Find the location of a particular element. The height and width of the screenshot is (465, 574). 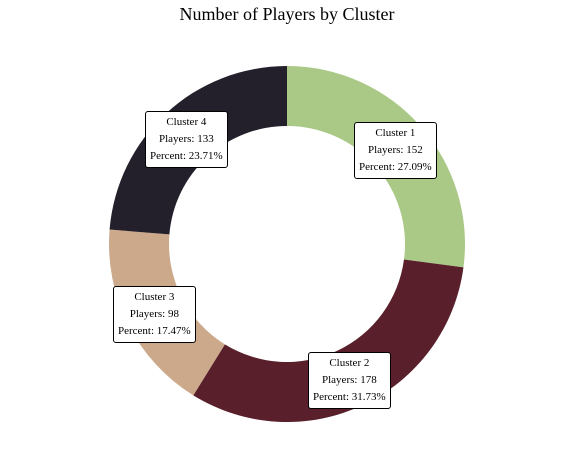

chart-title: Number of Players by Cluster is located at coordinates (287, 14).